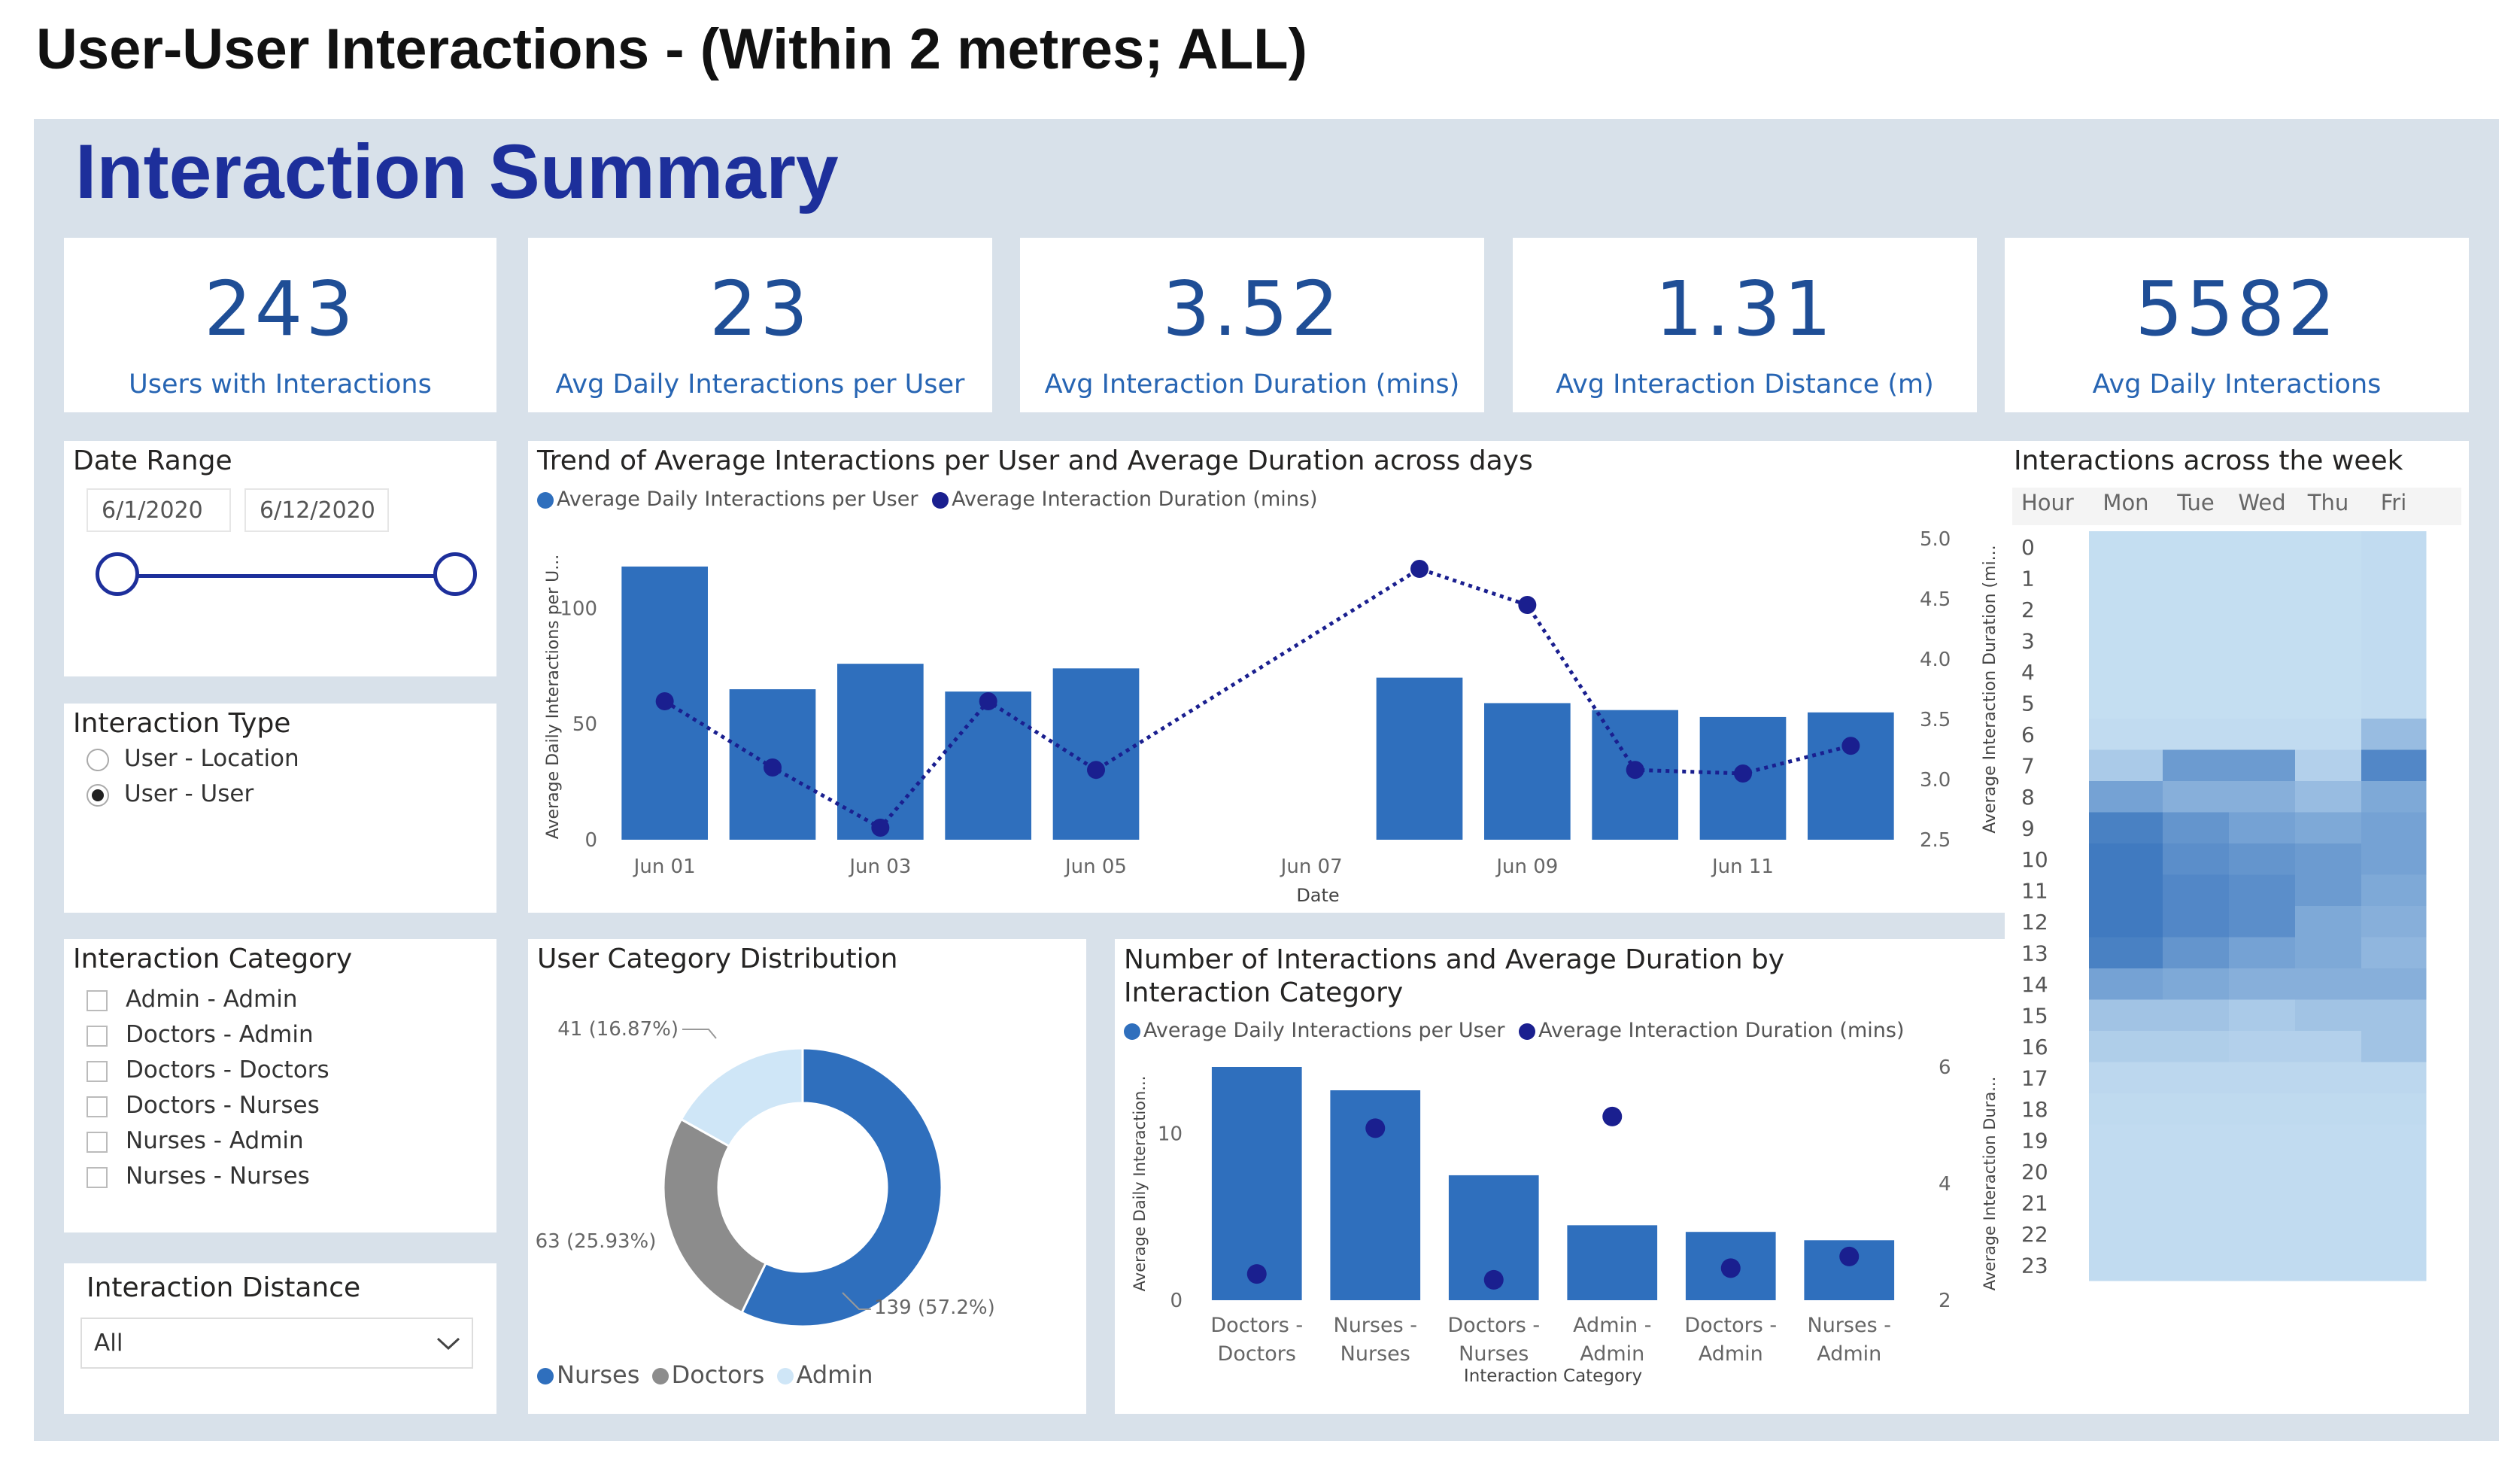 The width and height of the screenshot is (2520, 1465). Describe the element at coordinates (1745, 309) in the screenshot. I see `kpi-value: 1.31` at that location.